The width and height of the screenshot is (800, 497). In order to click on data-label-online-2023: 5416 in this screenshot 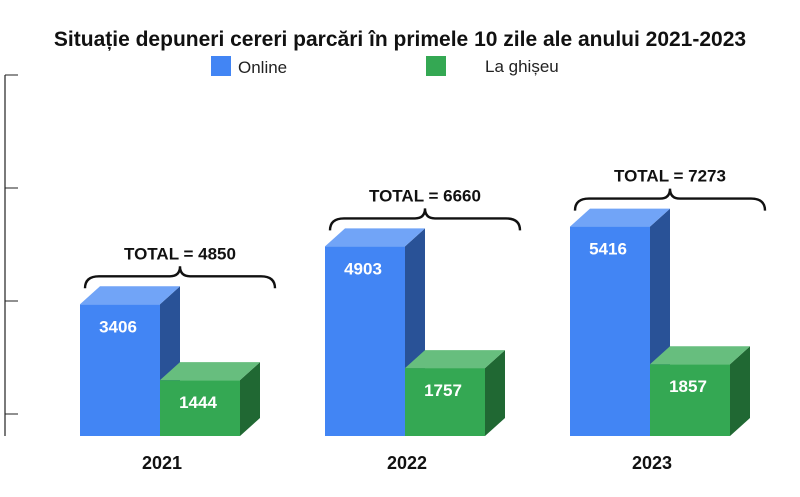, I will do `click(608, 249)`.